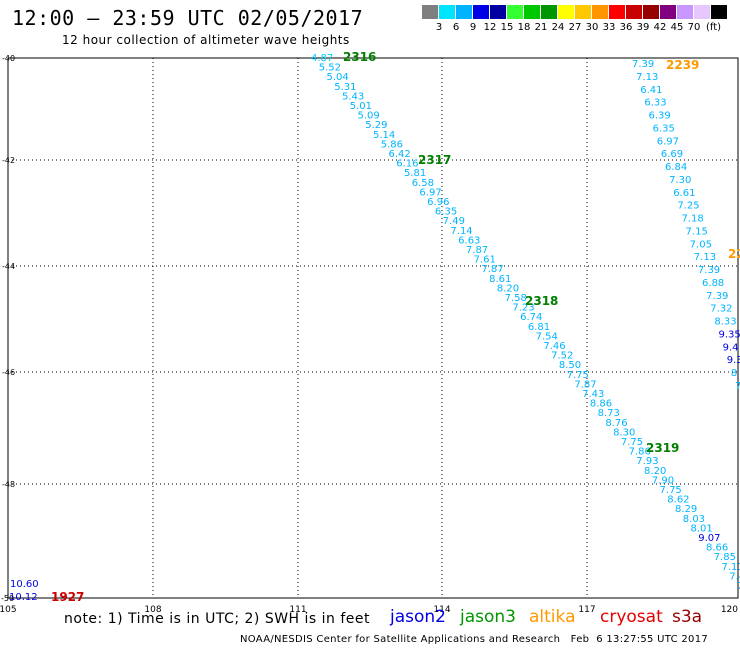  What do you see at coordinates (601, 404) in the screenshot?
I see `wave-height-value: 8.86` at bounding box center [601, 404].